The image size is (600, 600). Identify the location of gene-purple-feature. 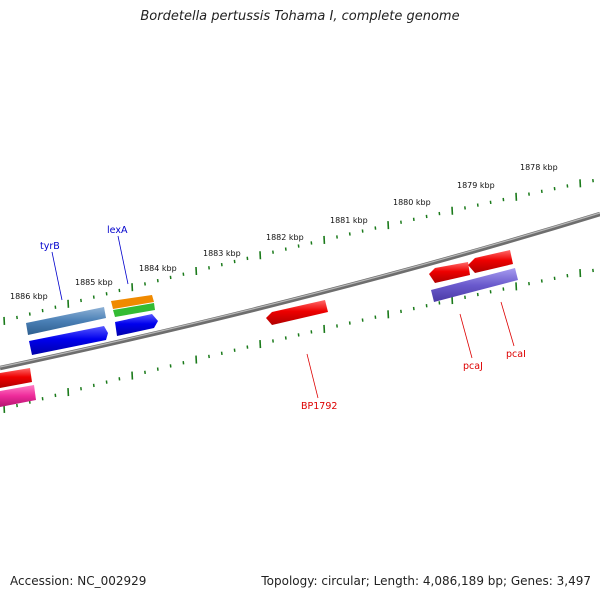
(474, 285).